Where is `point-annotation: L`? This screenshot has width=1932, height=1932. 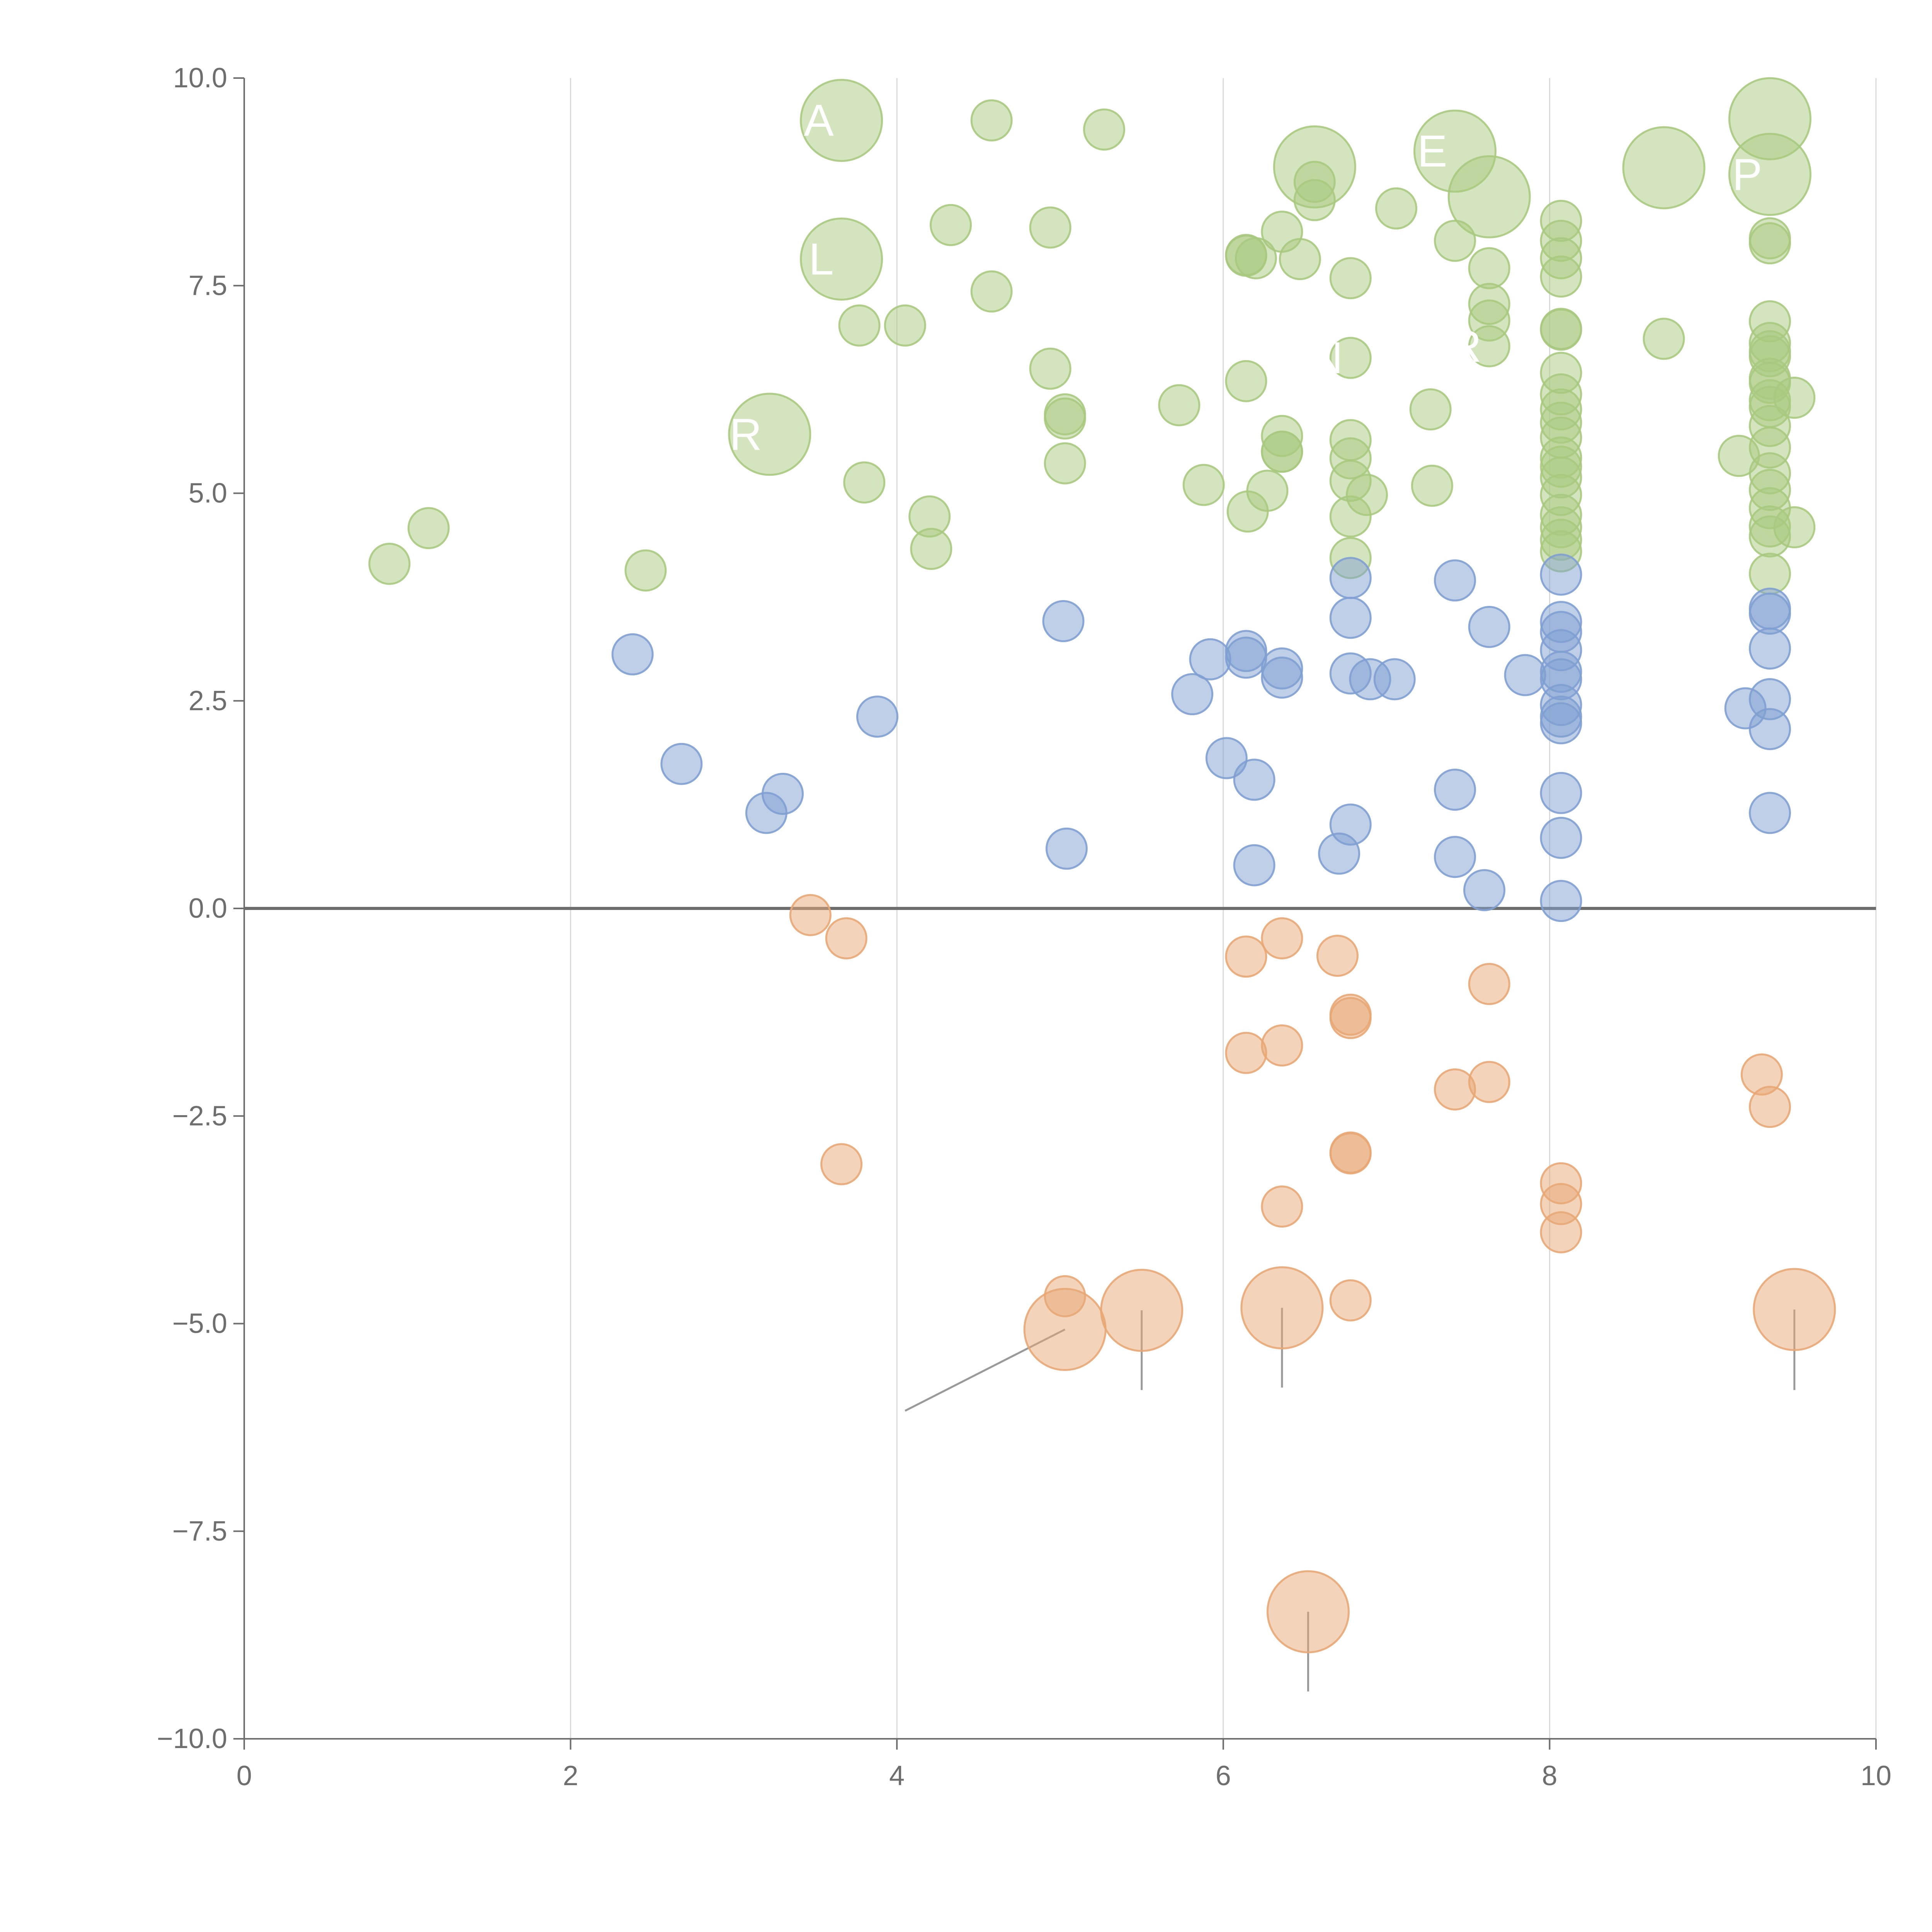
point-annotation: L is located at coordinates (821, 259).